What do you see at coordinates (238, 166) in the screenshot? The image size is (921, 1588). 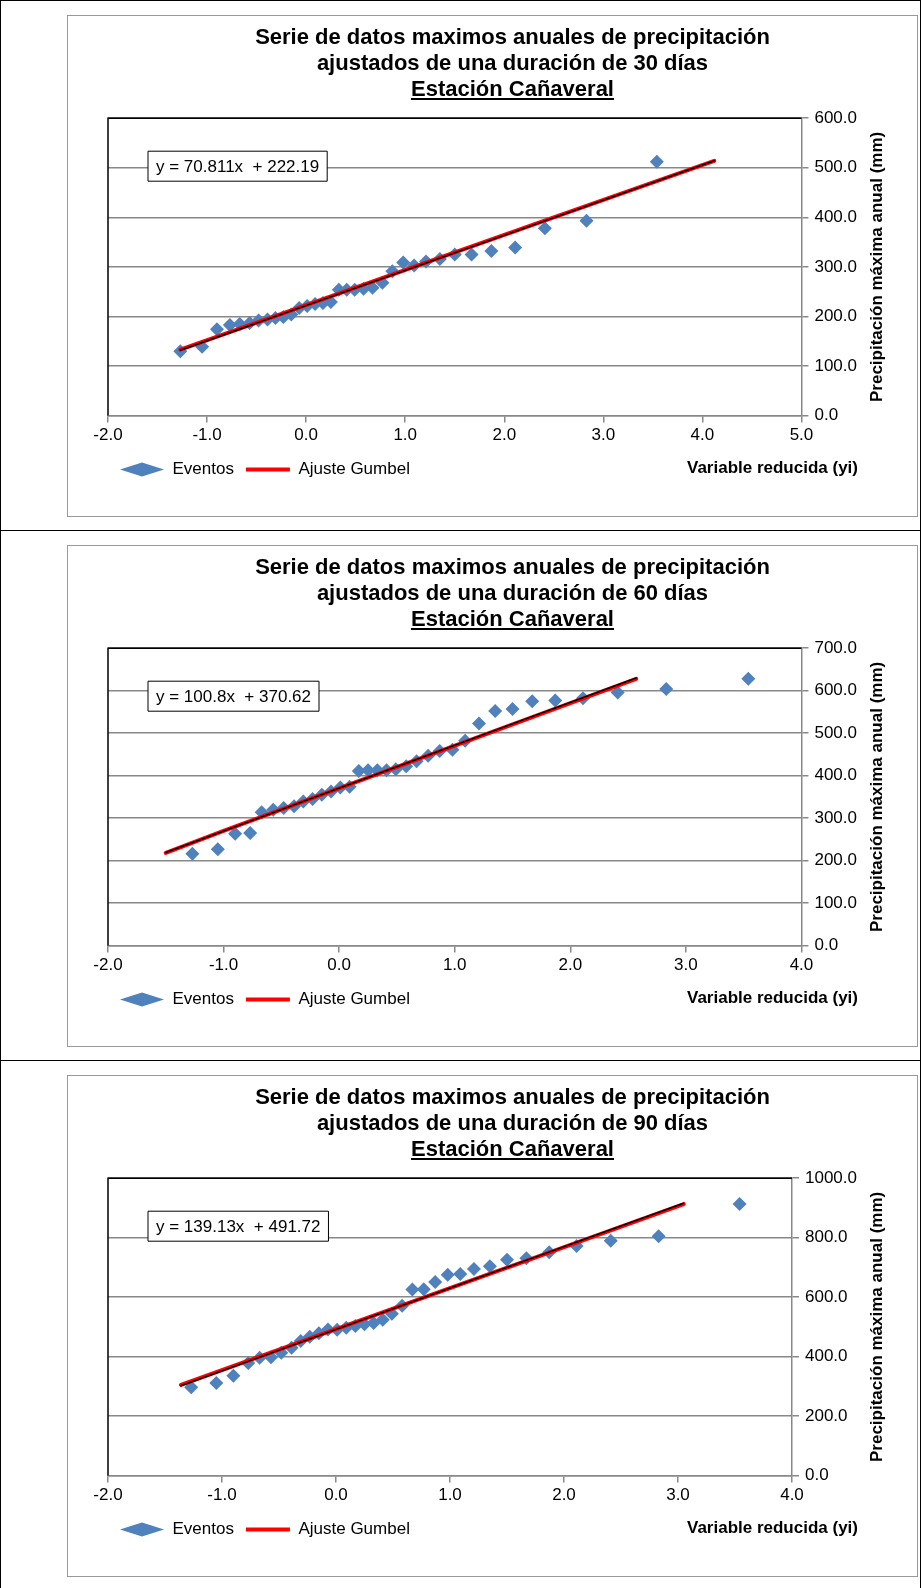 I see `annotation: y = 70.811x + 222.19` at bounding box center [238, 166].